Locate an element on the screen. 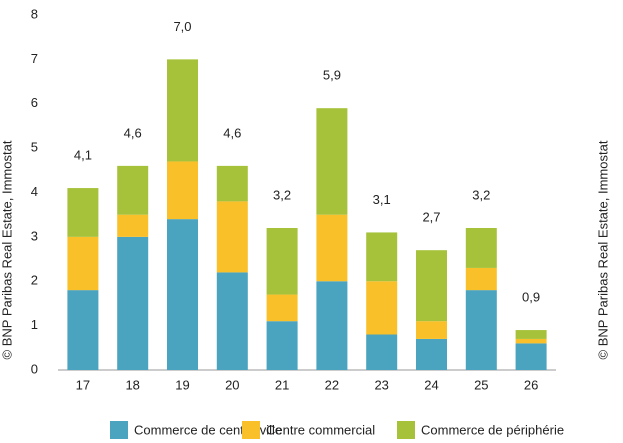 The width and height of the screenshot is (623, 443). x-tick-label: 26 is located at coordinates (531, 384).